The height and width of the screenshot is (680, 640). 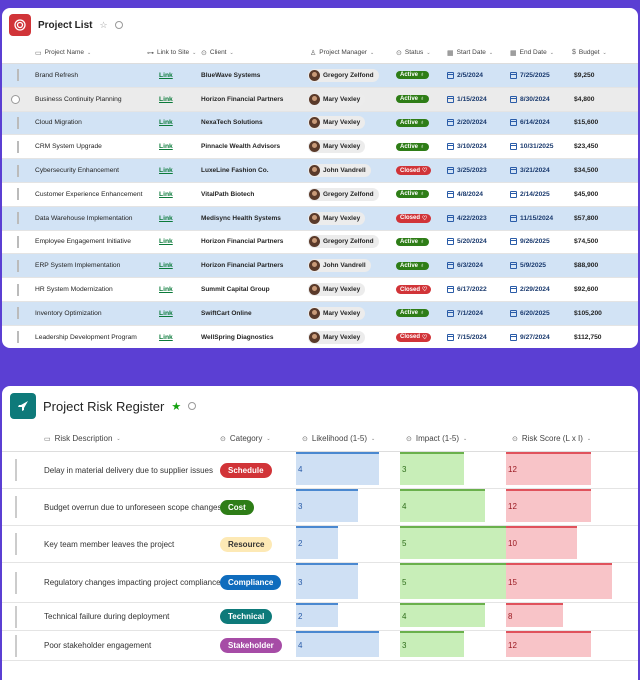 What do you see at coordinates (241, 147) in the screenshot?
I see `client-cell: Pinnacle Wealth Advisors` at bounding box center [241, 147].